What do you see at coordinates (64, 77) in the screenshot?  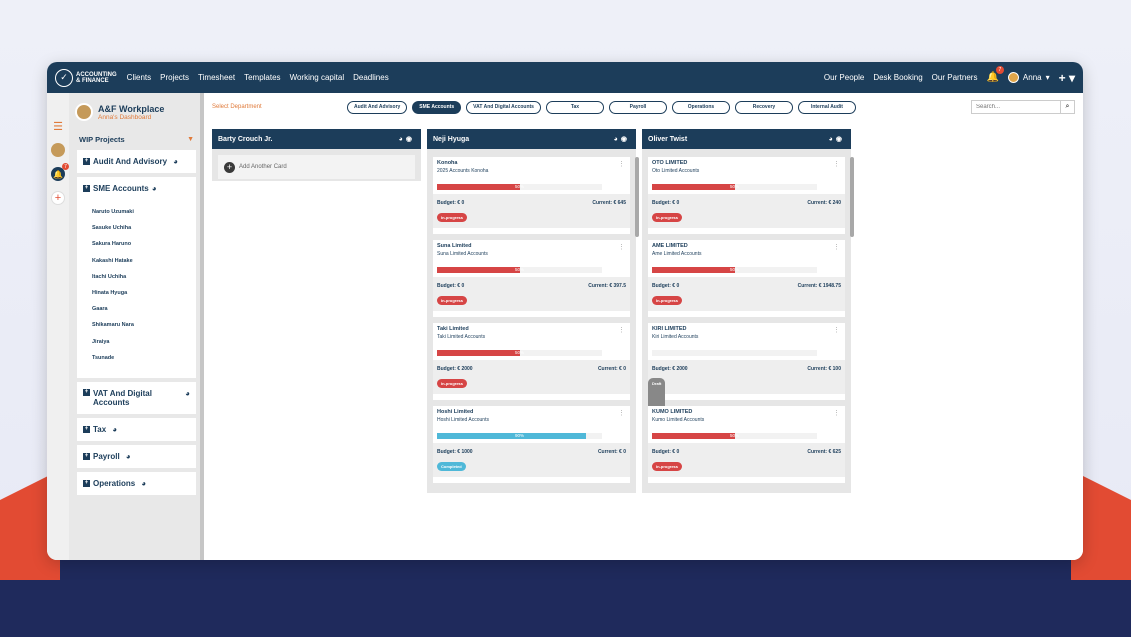 I see `logo-icon: ✓` at bounding box center [64, 77].